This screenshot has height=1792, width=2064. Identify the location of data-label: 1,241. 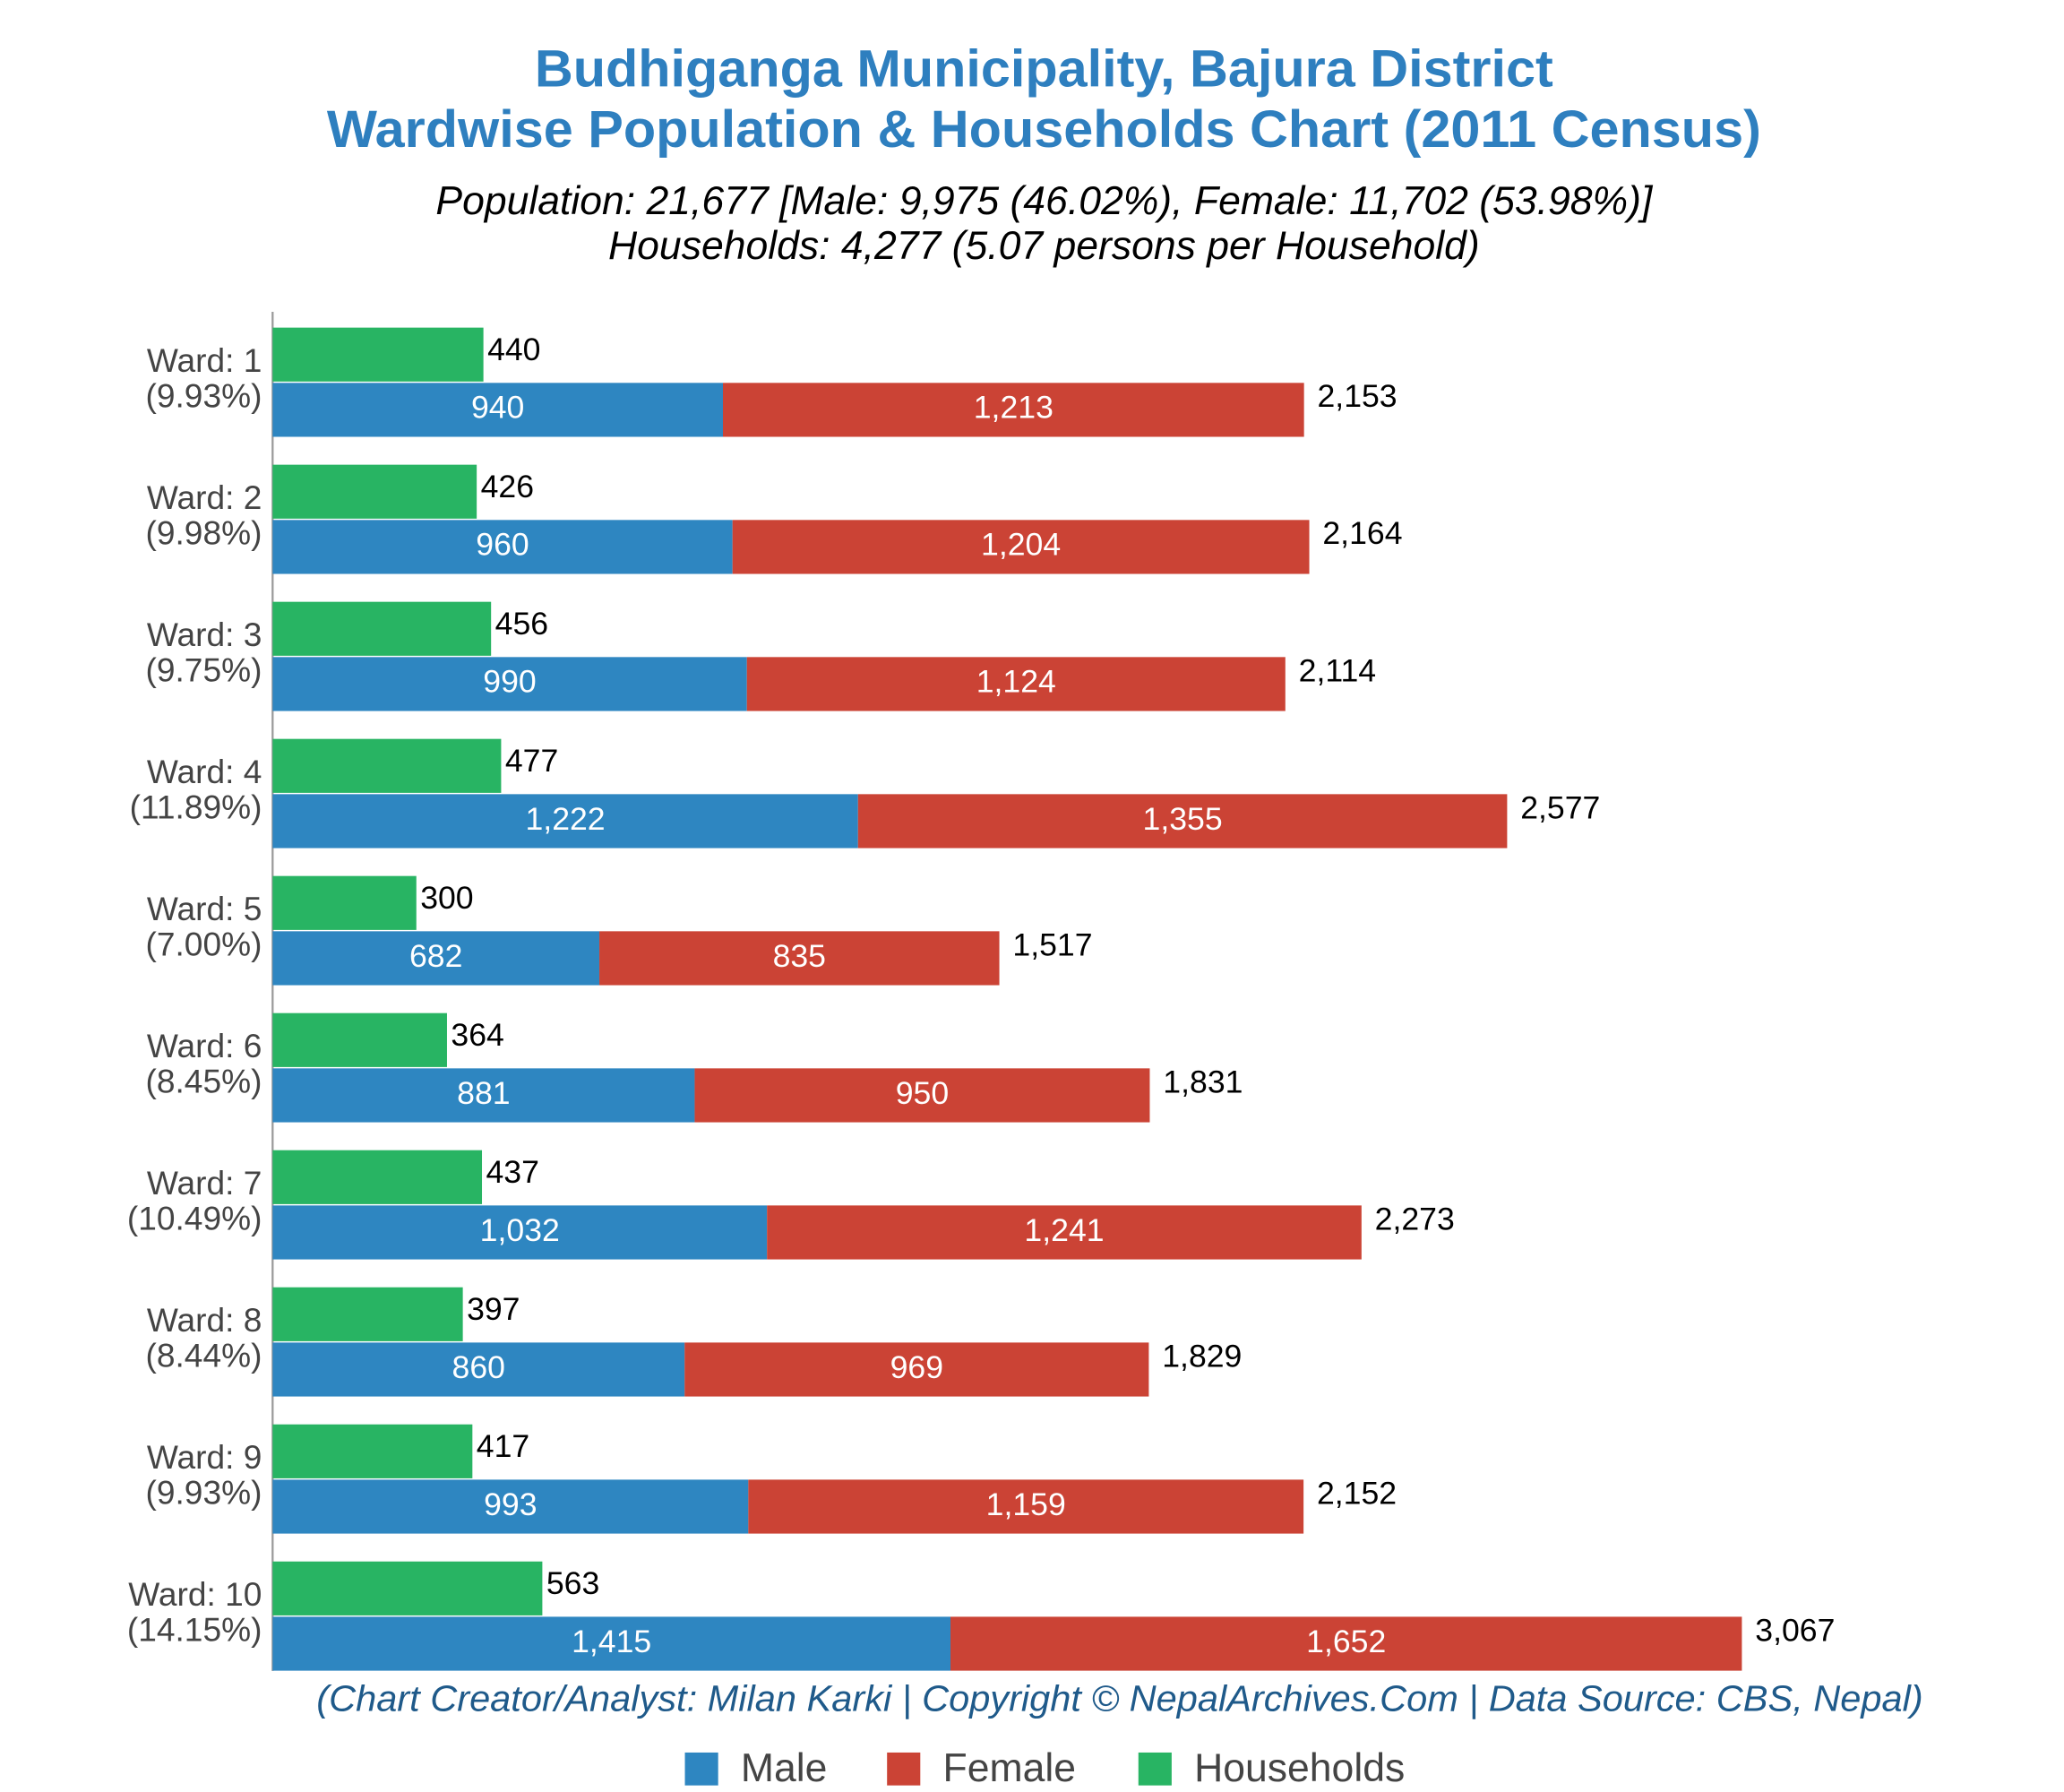
(1064, 1230).